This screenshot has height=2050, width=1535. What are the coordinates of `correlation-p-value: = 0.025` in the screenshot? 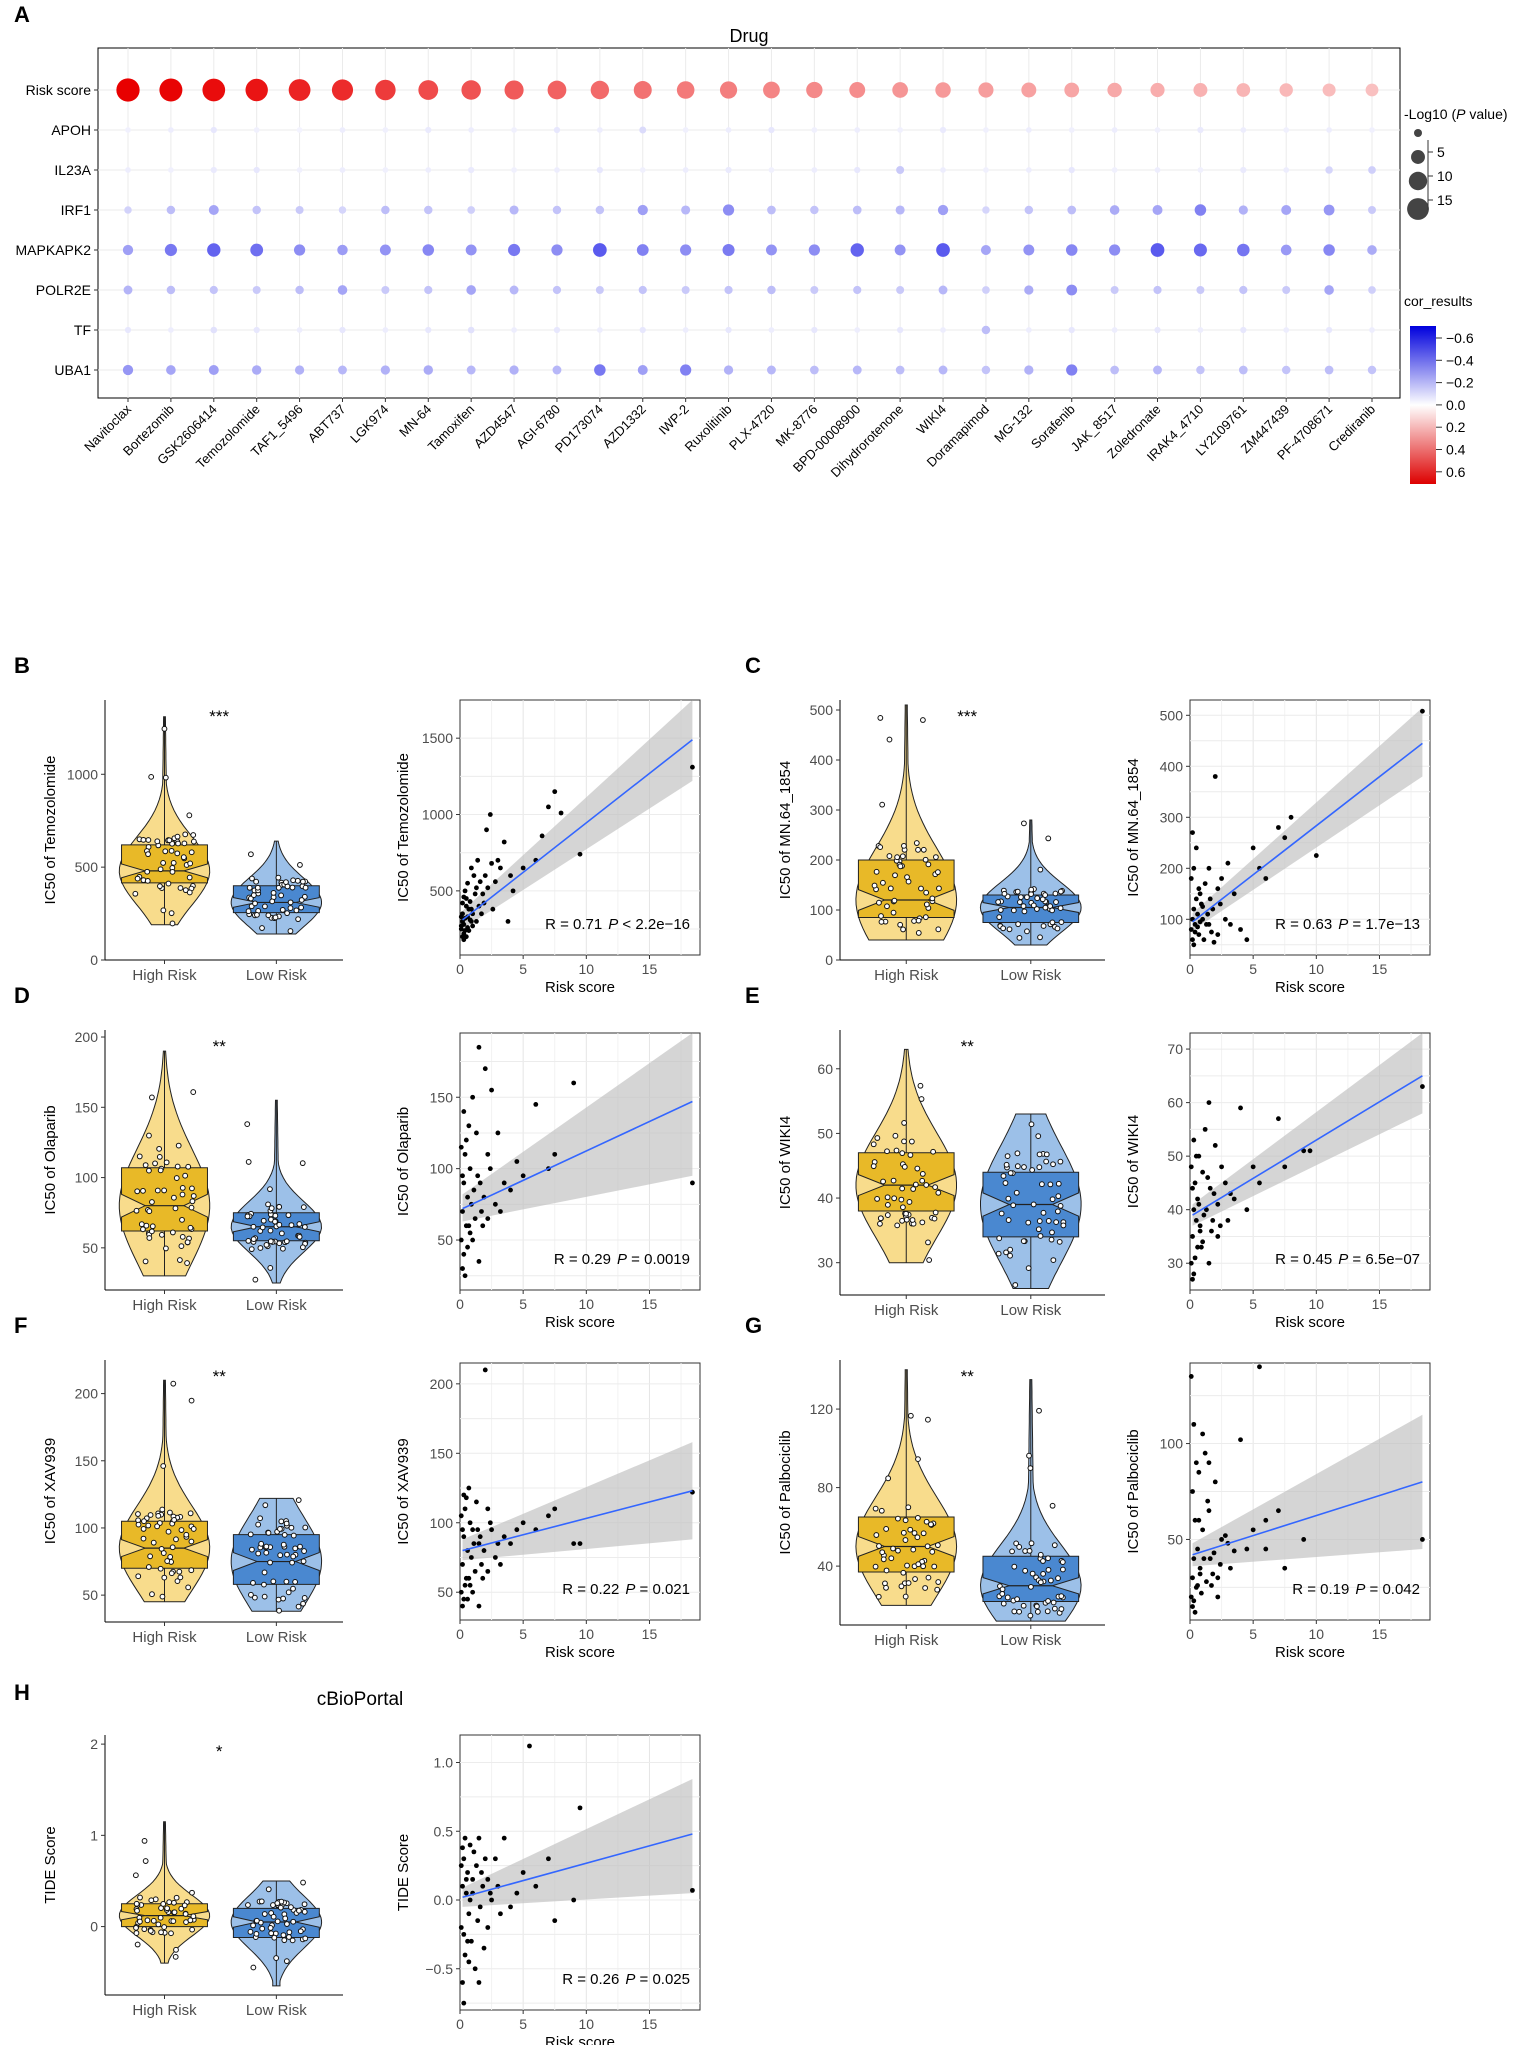 It's located at (662, 1979).